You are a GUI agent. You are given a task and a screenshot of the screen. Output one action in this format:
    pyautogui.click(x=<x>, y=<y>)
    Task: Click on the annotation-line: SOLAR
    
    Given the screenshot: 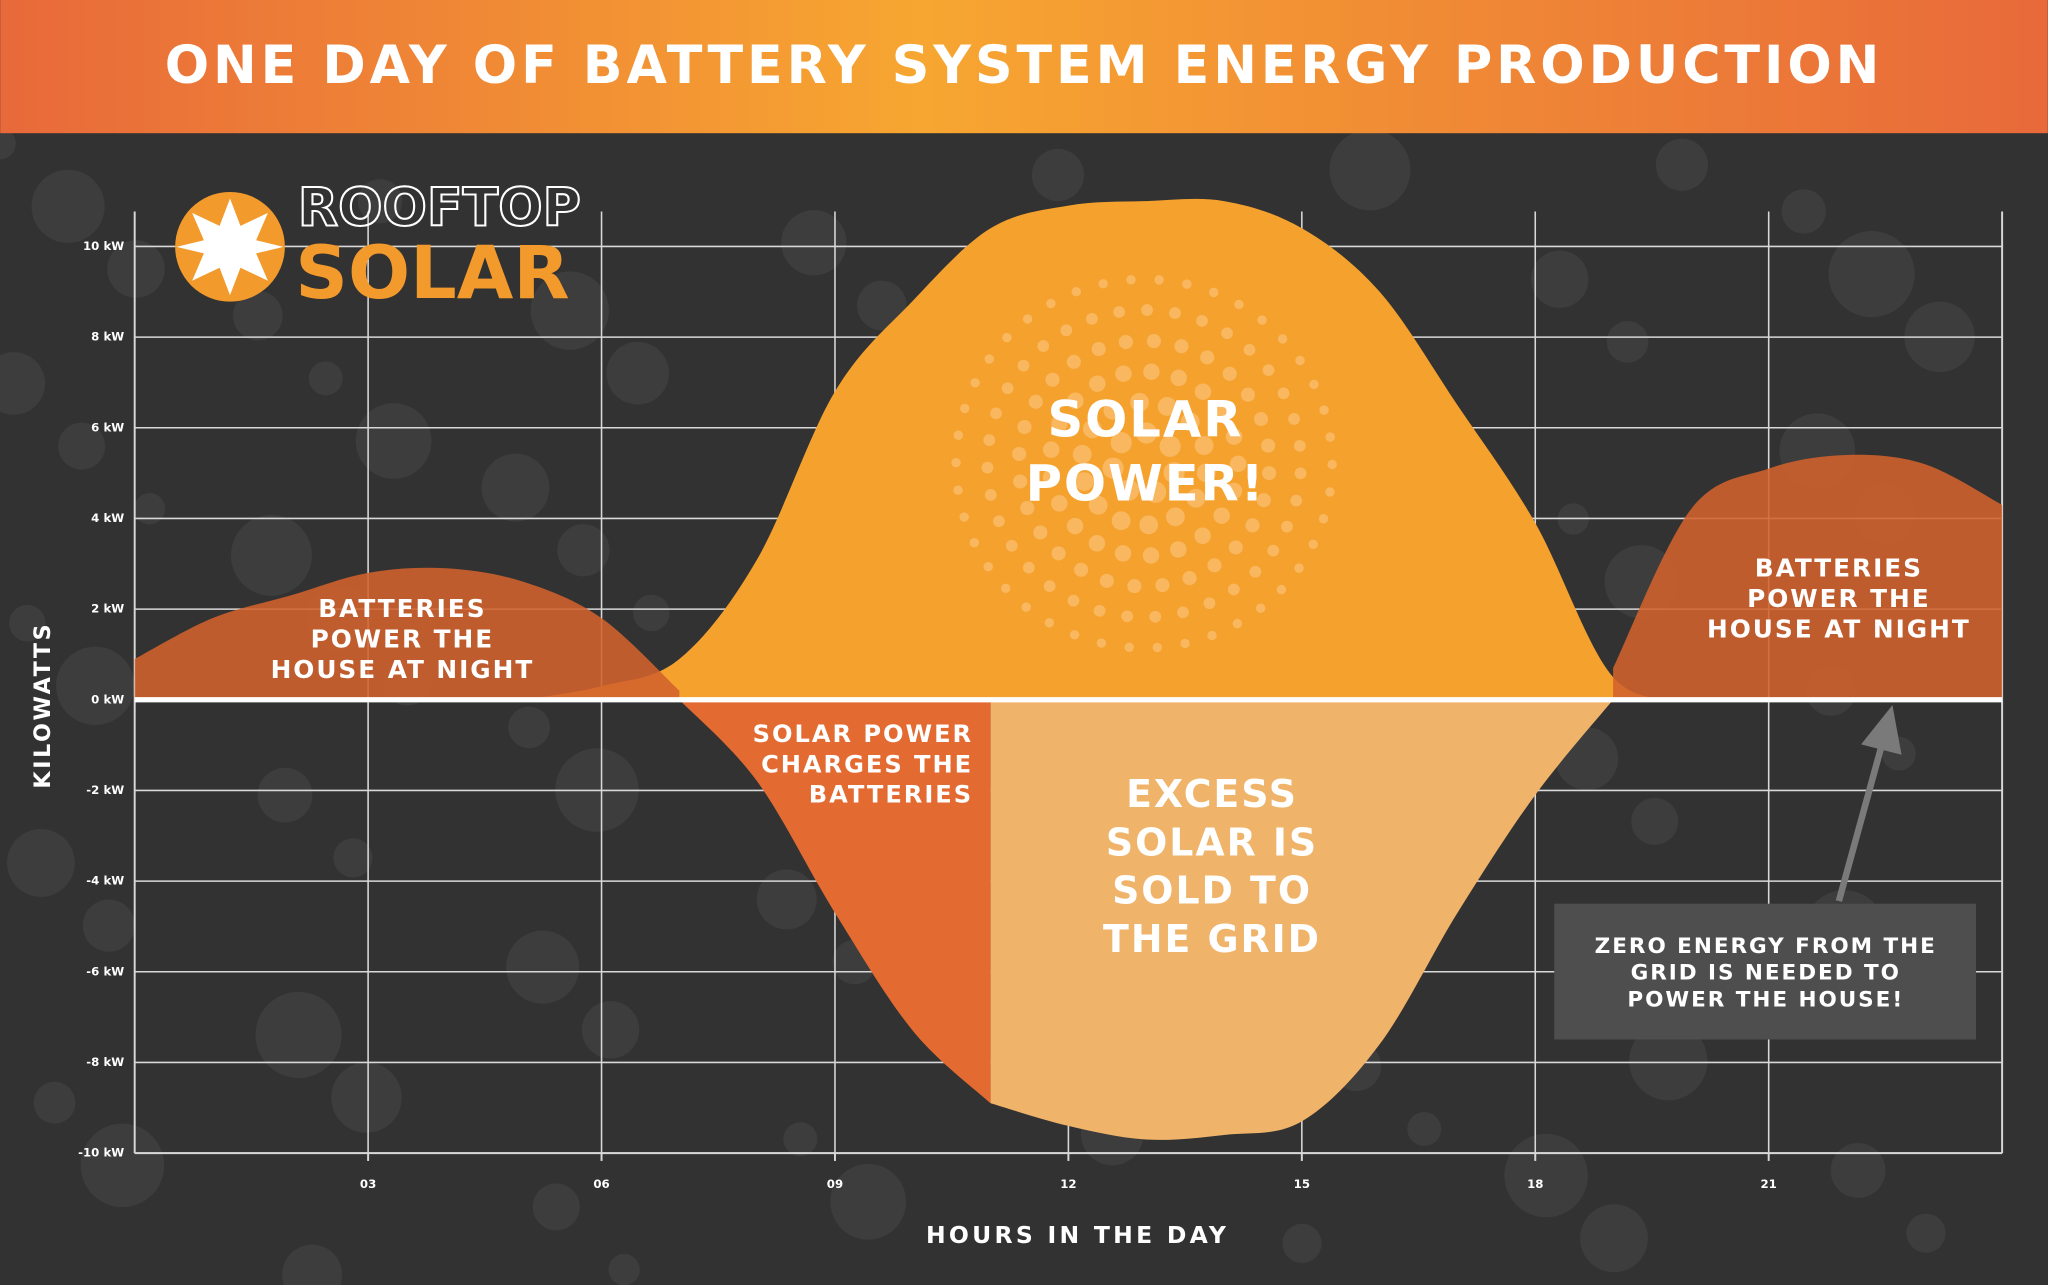 What is the action you would take?
    pyautogui.click(x=1145, y=420)
    